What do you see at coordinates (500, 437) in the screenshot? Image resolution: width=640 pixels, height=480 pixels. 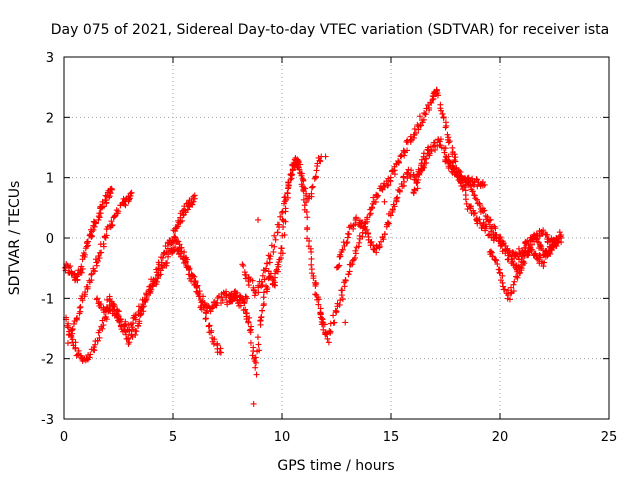 I see `x-tick-label: 20` at bounding box center [500, 437].